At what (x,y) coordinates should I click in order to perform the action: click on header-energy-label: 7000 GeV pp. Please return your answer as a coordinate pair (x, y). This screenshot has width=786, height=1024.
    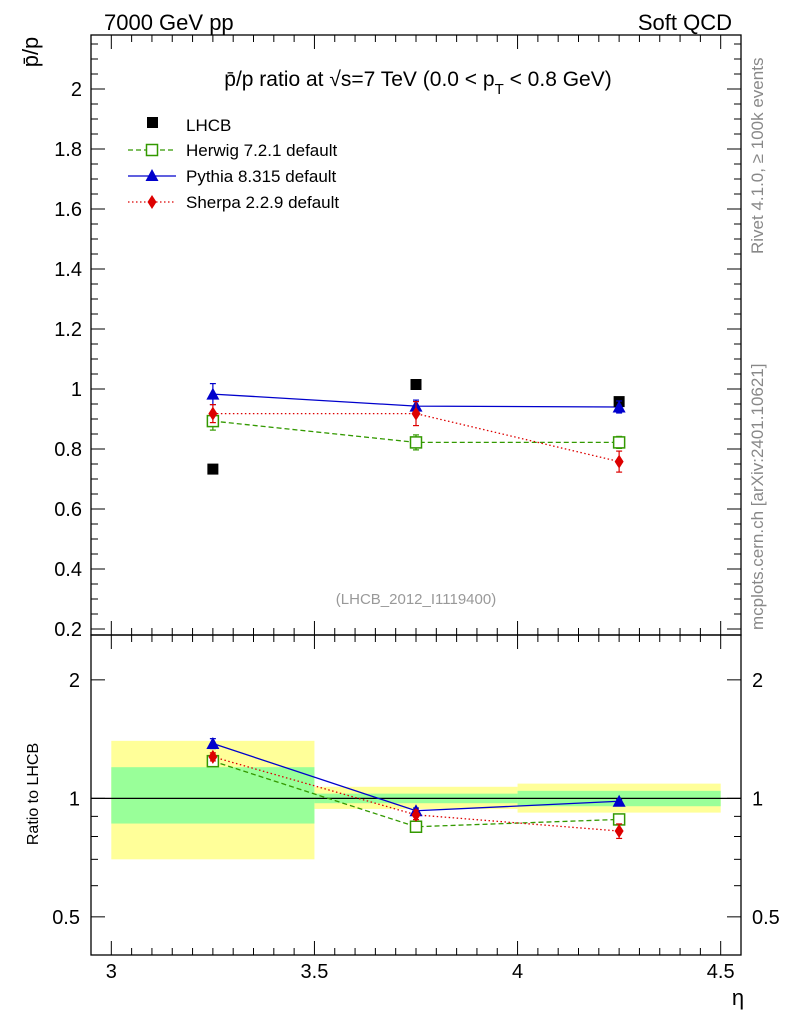
    Looking at the image, I should click on (169, 22).